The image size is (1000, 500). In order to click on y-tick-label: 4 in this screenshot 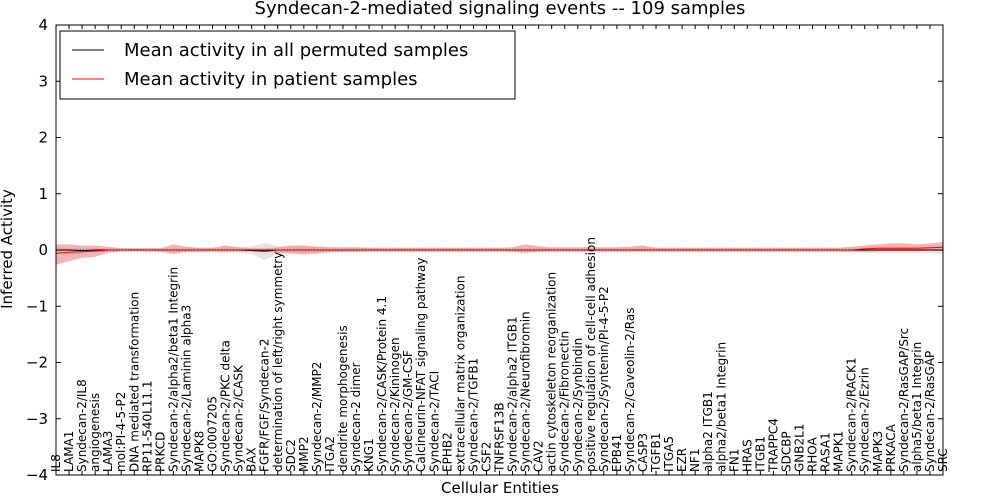, I will do `click(43, 25)`.